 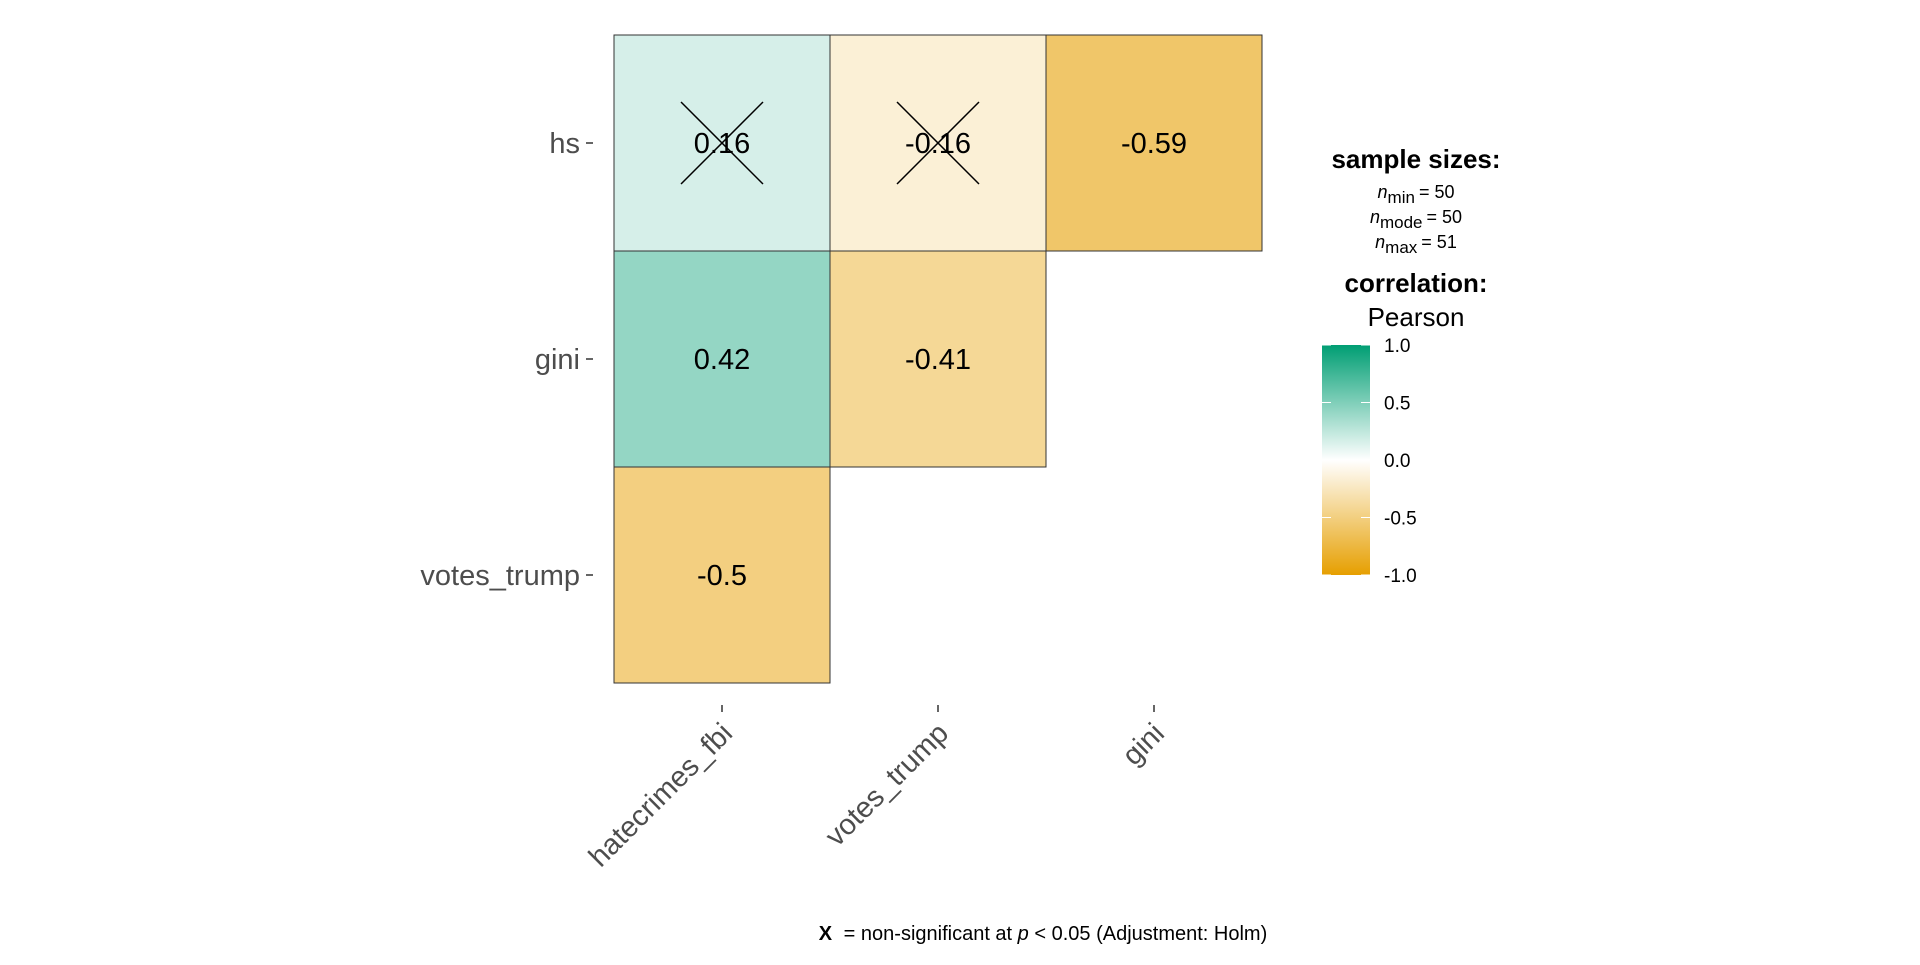 What do you see at coordinates (826, 934) in the screenshot?
I see `caption-mark: X` at bounding box center [826, 934].